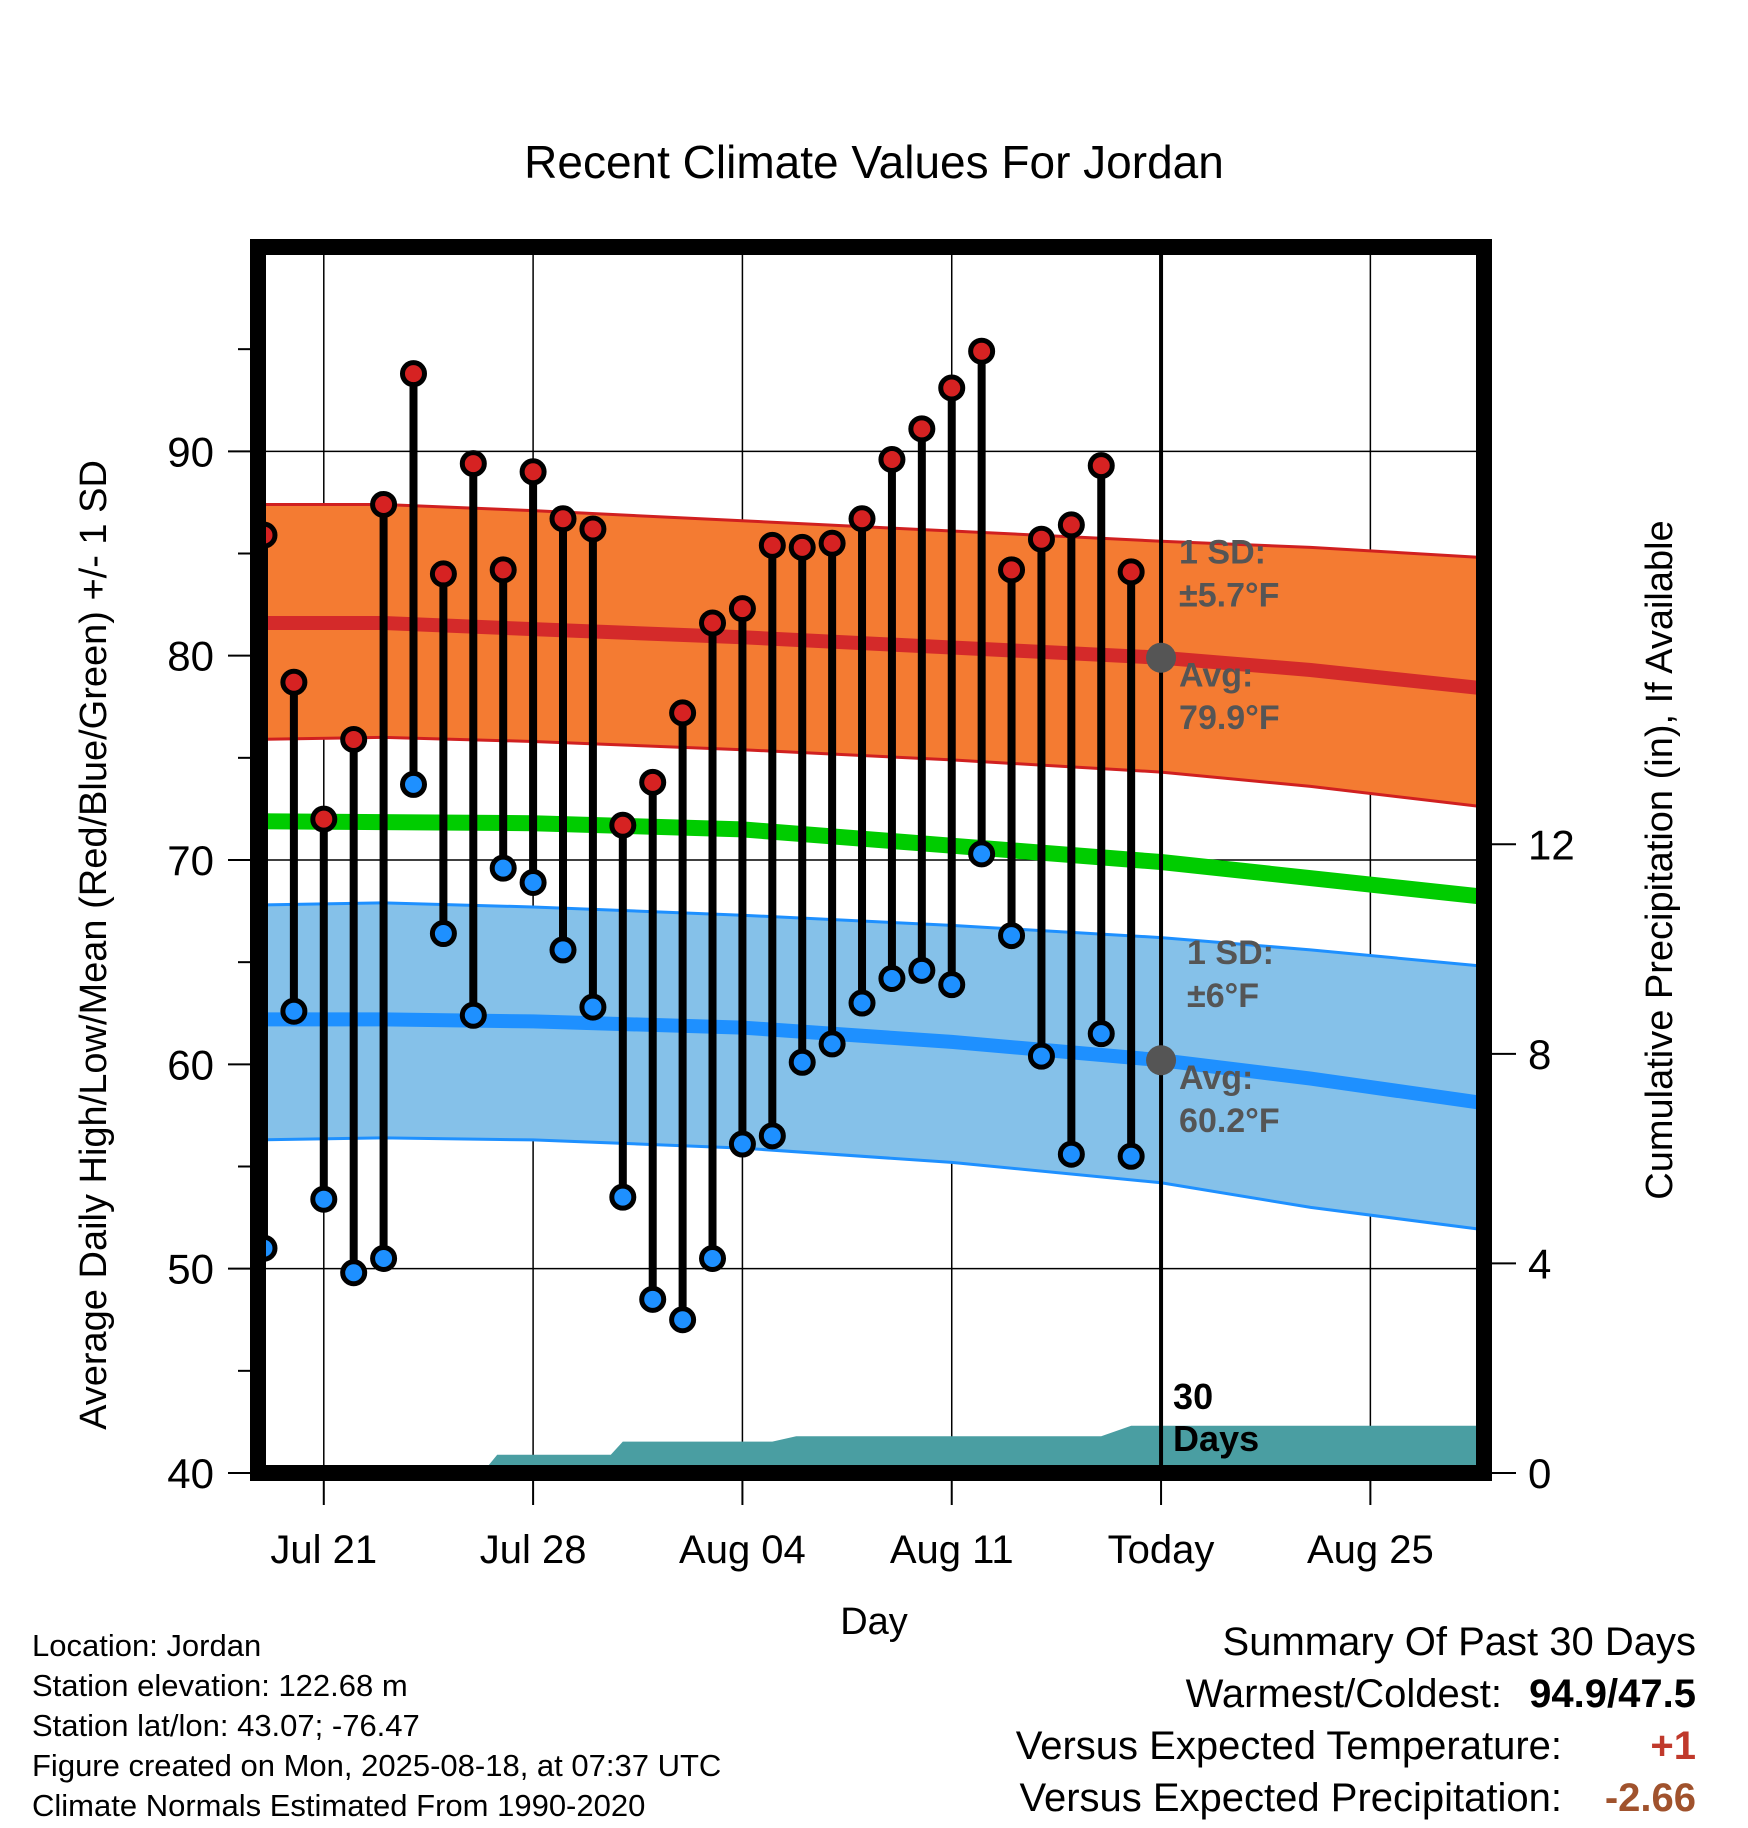 This screenshot has height=1828, width=1748. What do you see at coordinates (1229, 718) in the screenshot?
I see `high-avg-label-line2: 79.9°F` at bounding box center [1229, 718].